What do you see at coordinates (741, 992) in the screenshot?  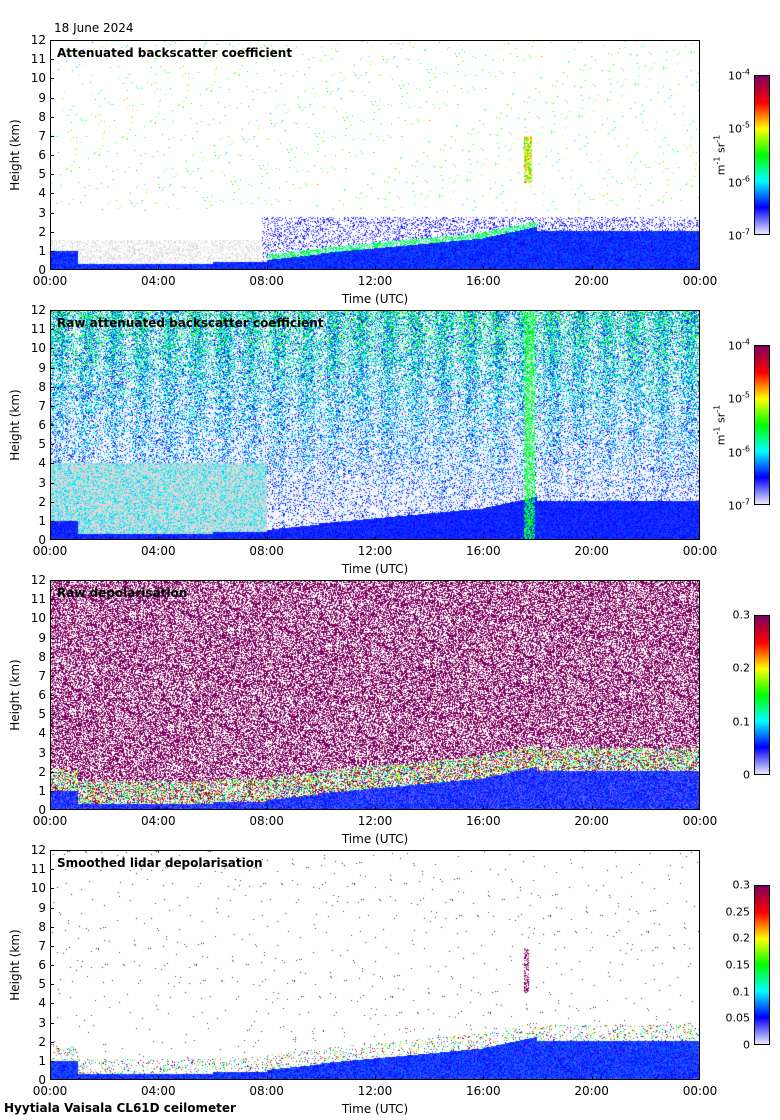 I see `colorbar-tick-base: 0.1` at bounding box center [741, 992].